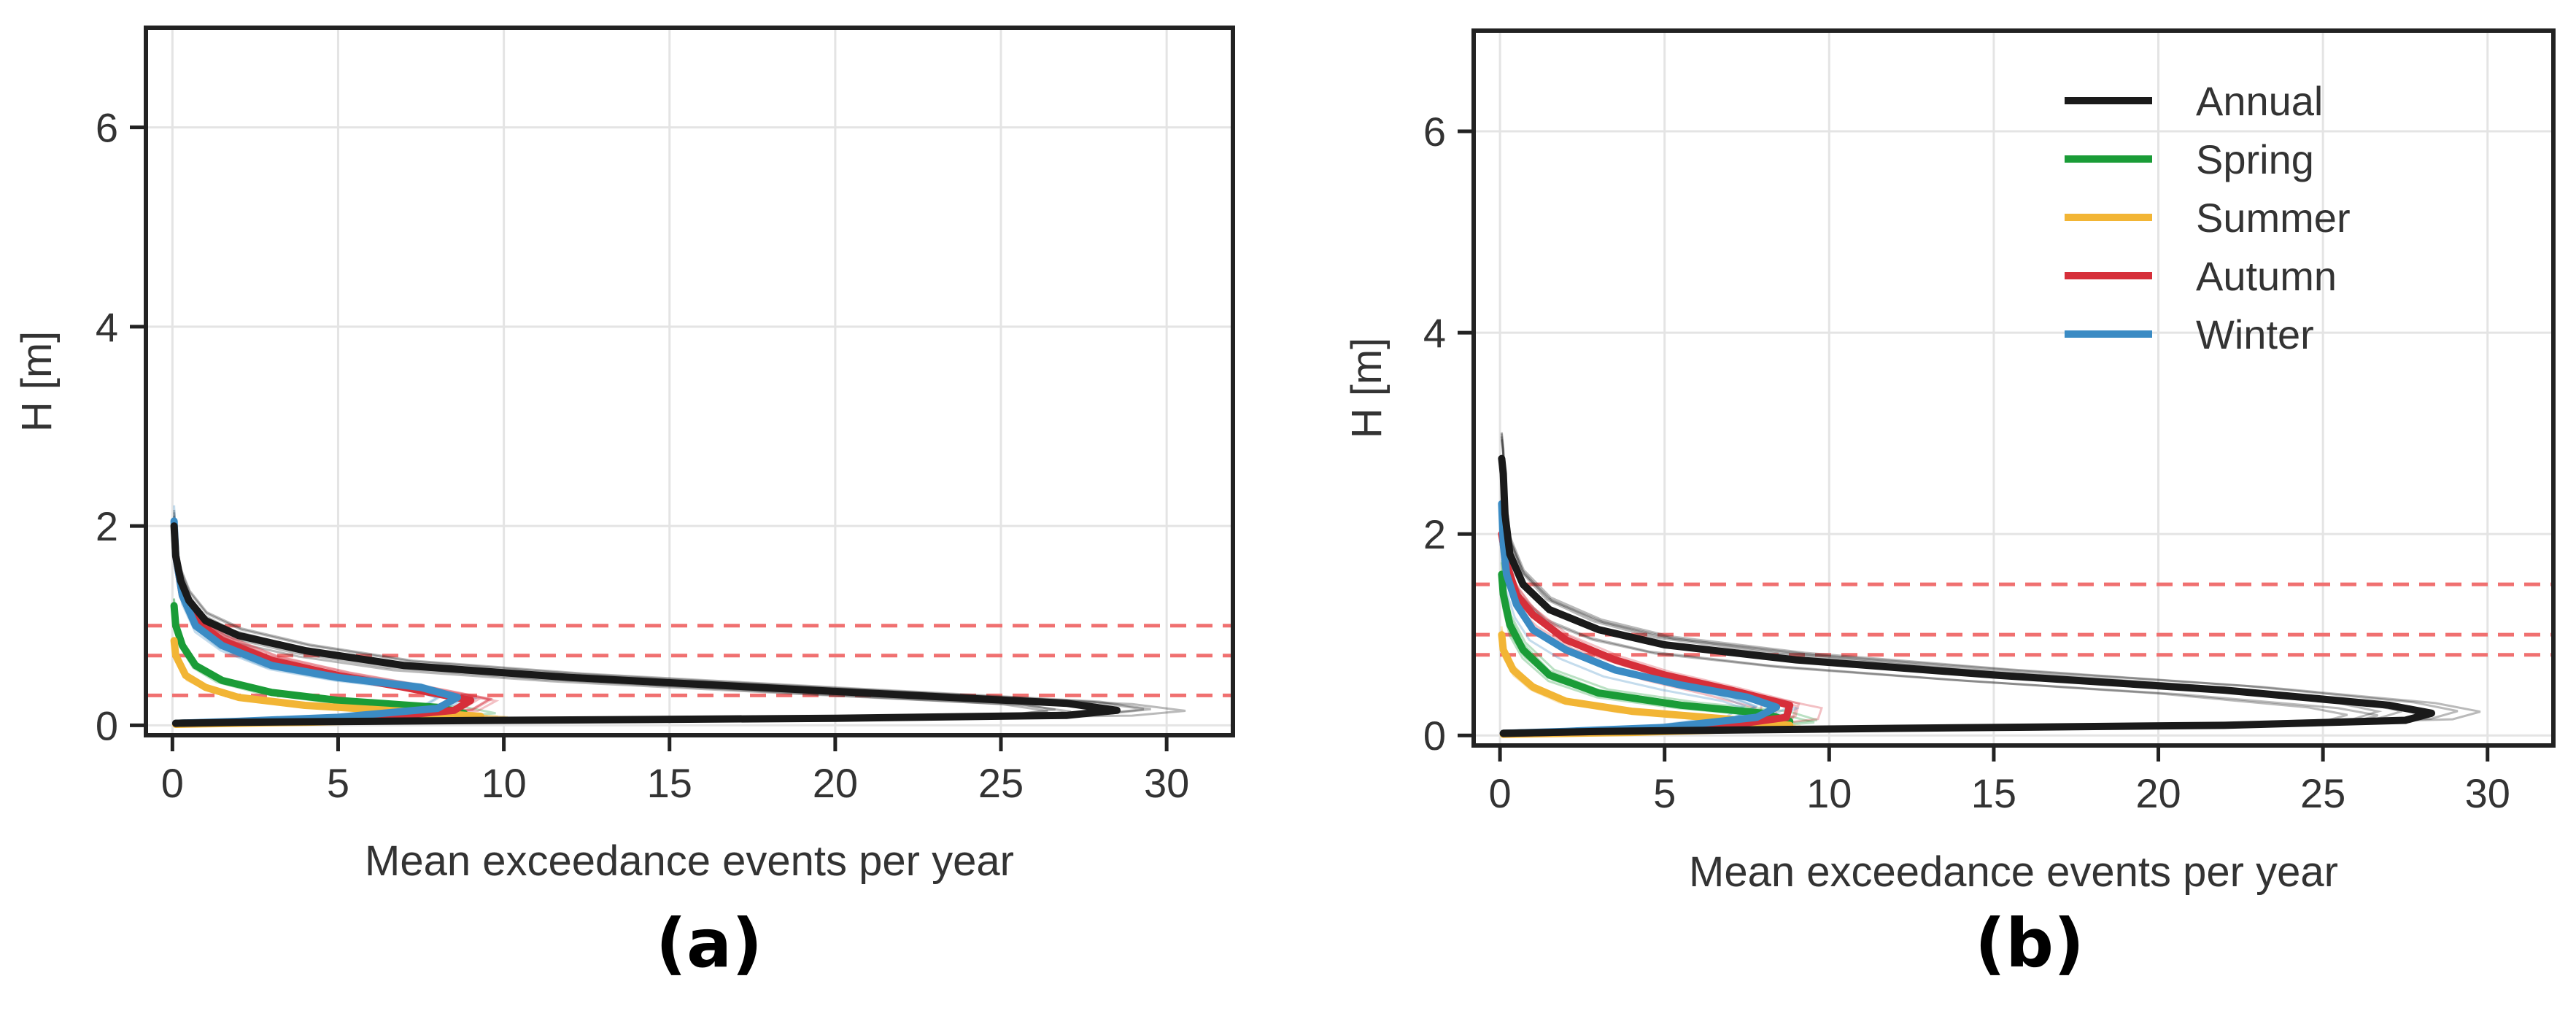  Describe the element at coordinates (2255, 334) in the screenshot. I see `legend-label-winter: Winter` at that location.